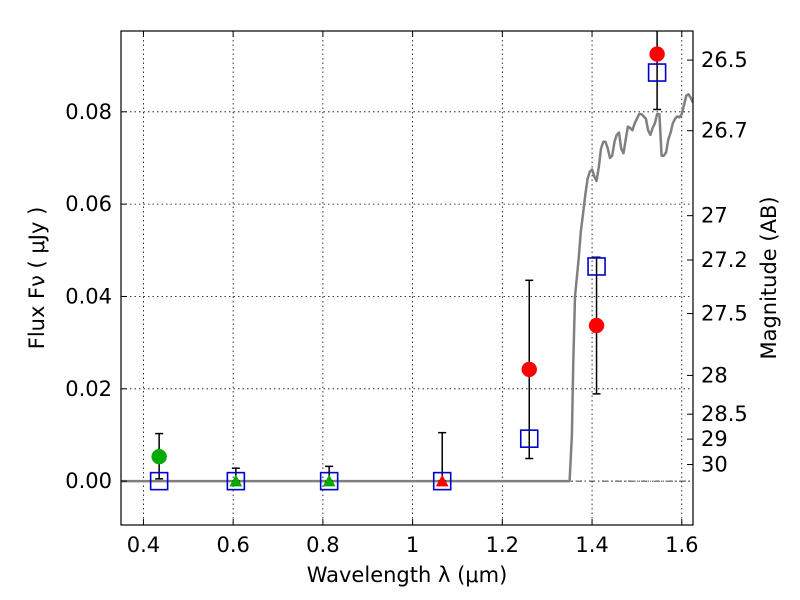 Image resolution: width=800 pixels, height=600 pixels. I want to click on magnitude-tick-label: 30, so click(714, 465).